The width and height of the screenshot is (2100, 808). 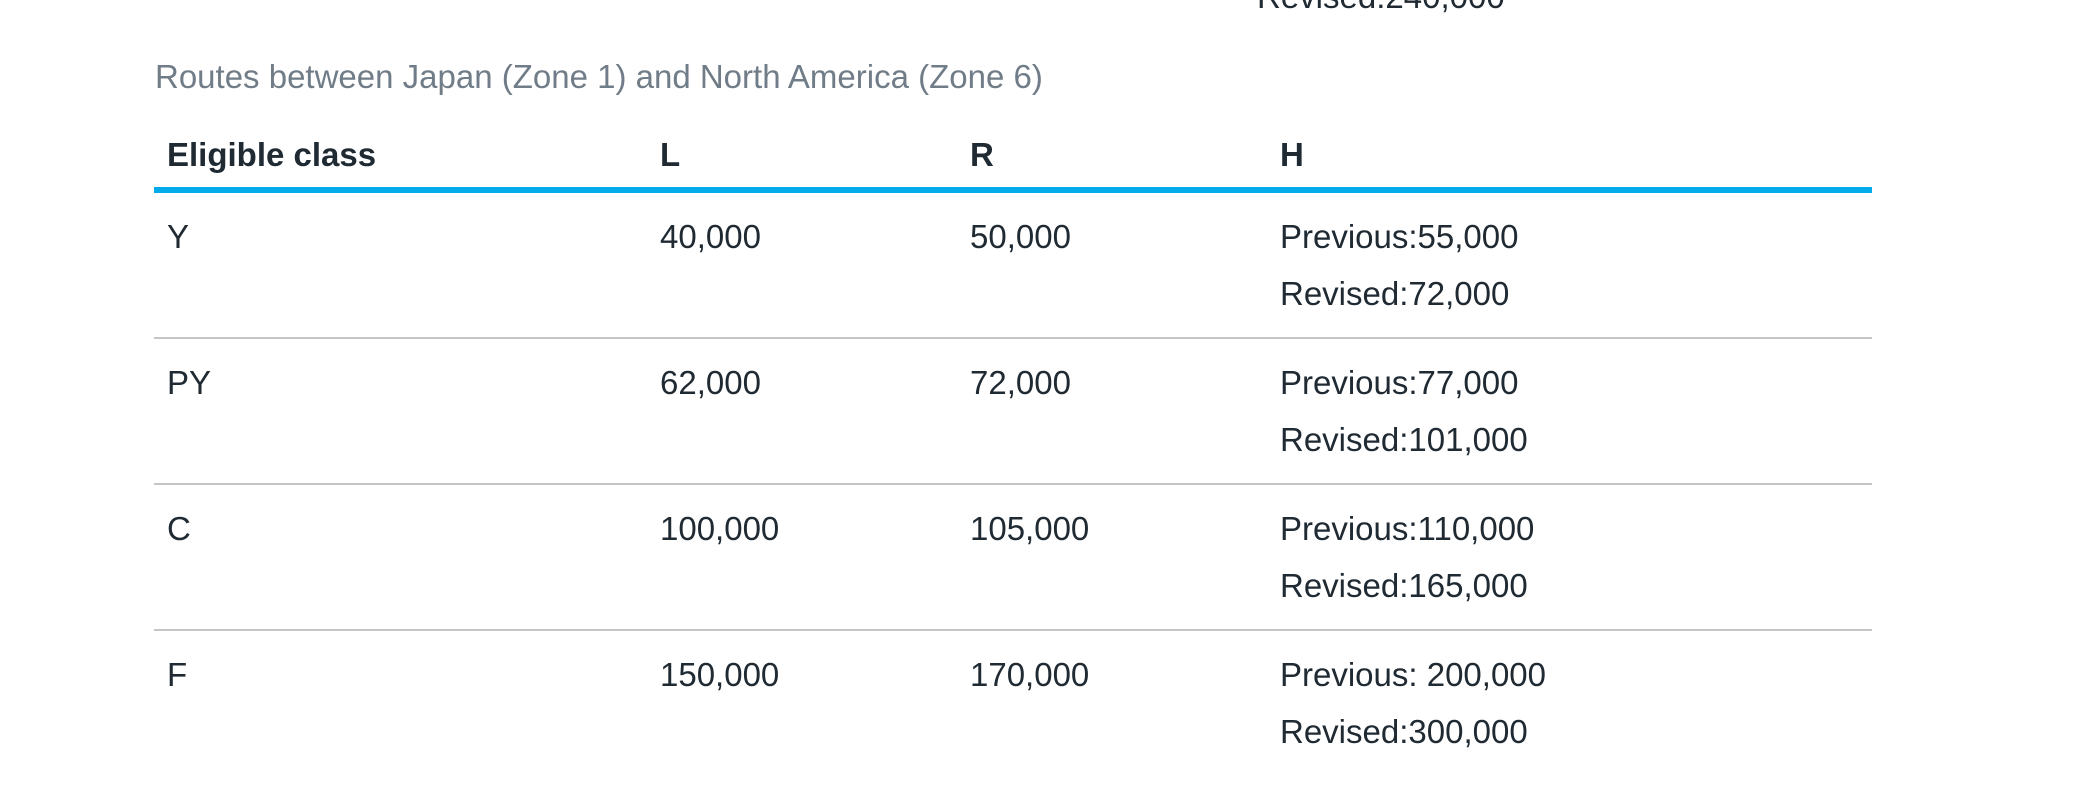 What do you see at coordinates (400, 411) in the screenshot?
I see `cell-eligible-class: PY` at bounding box center [400, 411].